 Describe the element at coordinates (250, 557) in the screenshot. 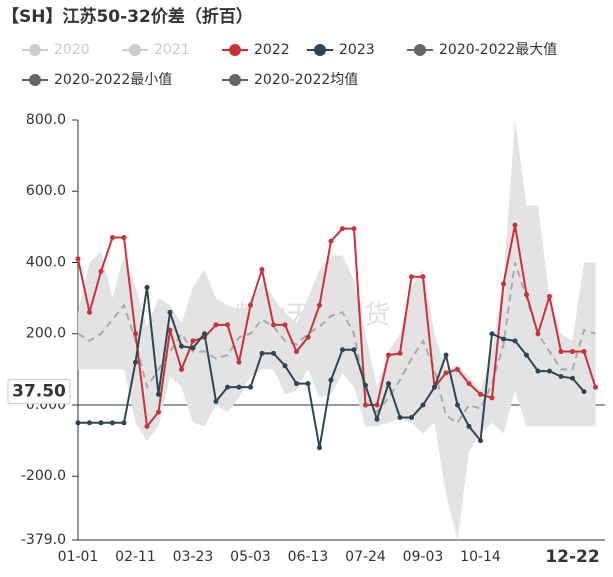

I see `x-tick-label: 05-03` at that location.